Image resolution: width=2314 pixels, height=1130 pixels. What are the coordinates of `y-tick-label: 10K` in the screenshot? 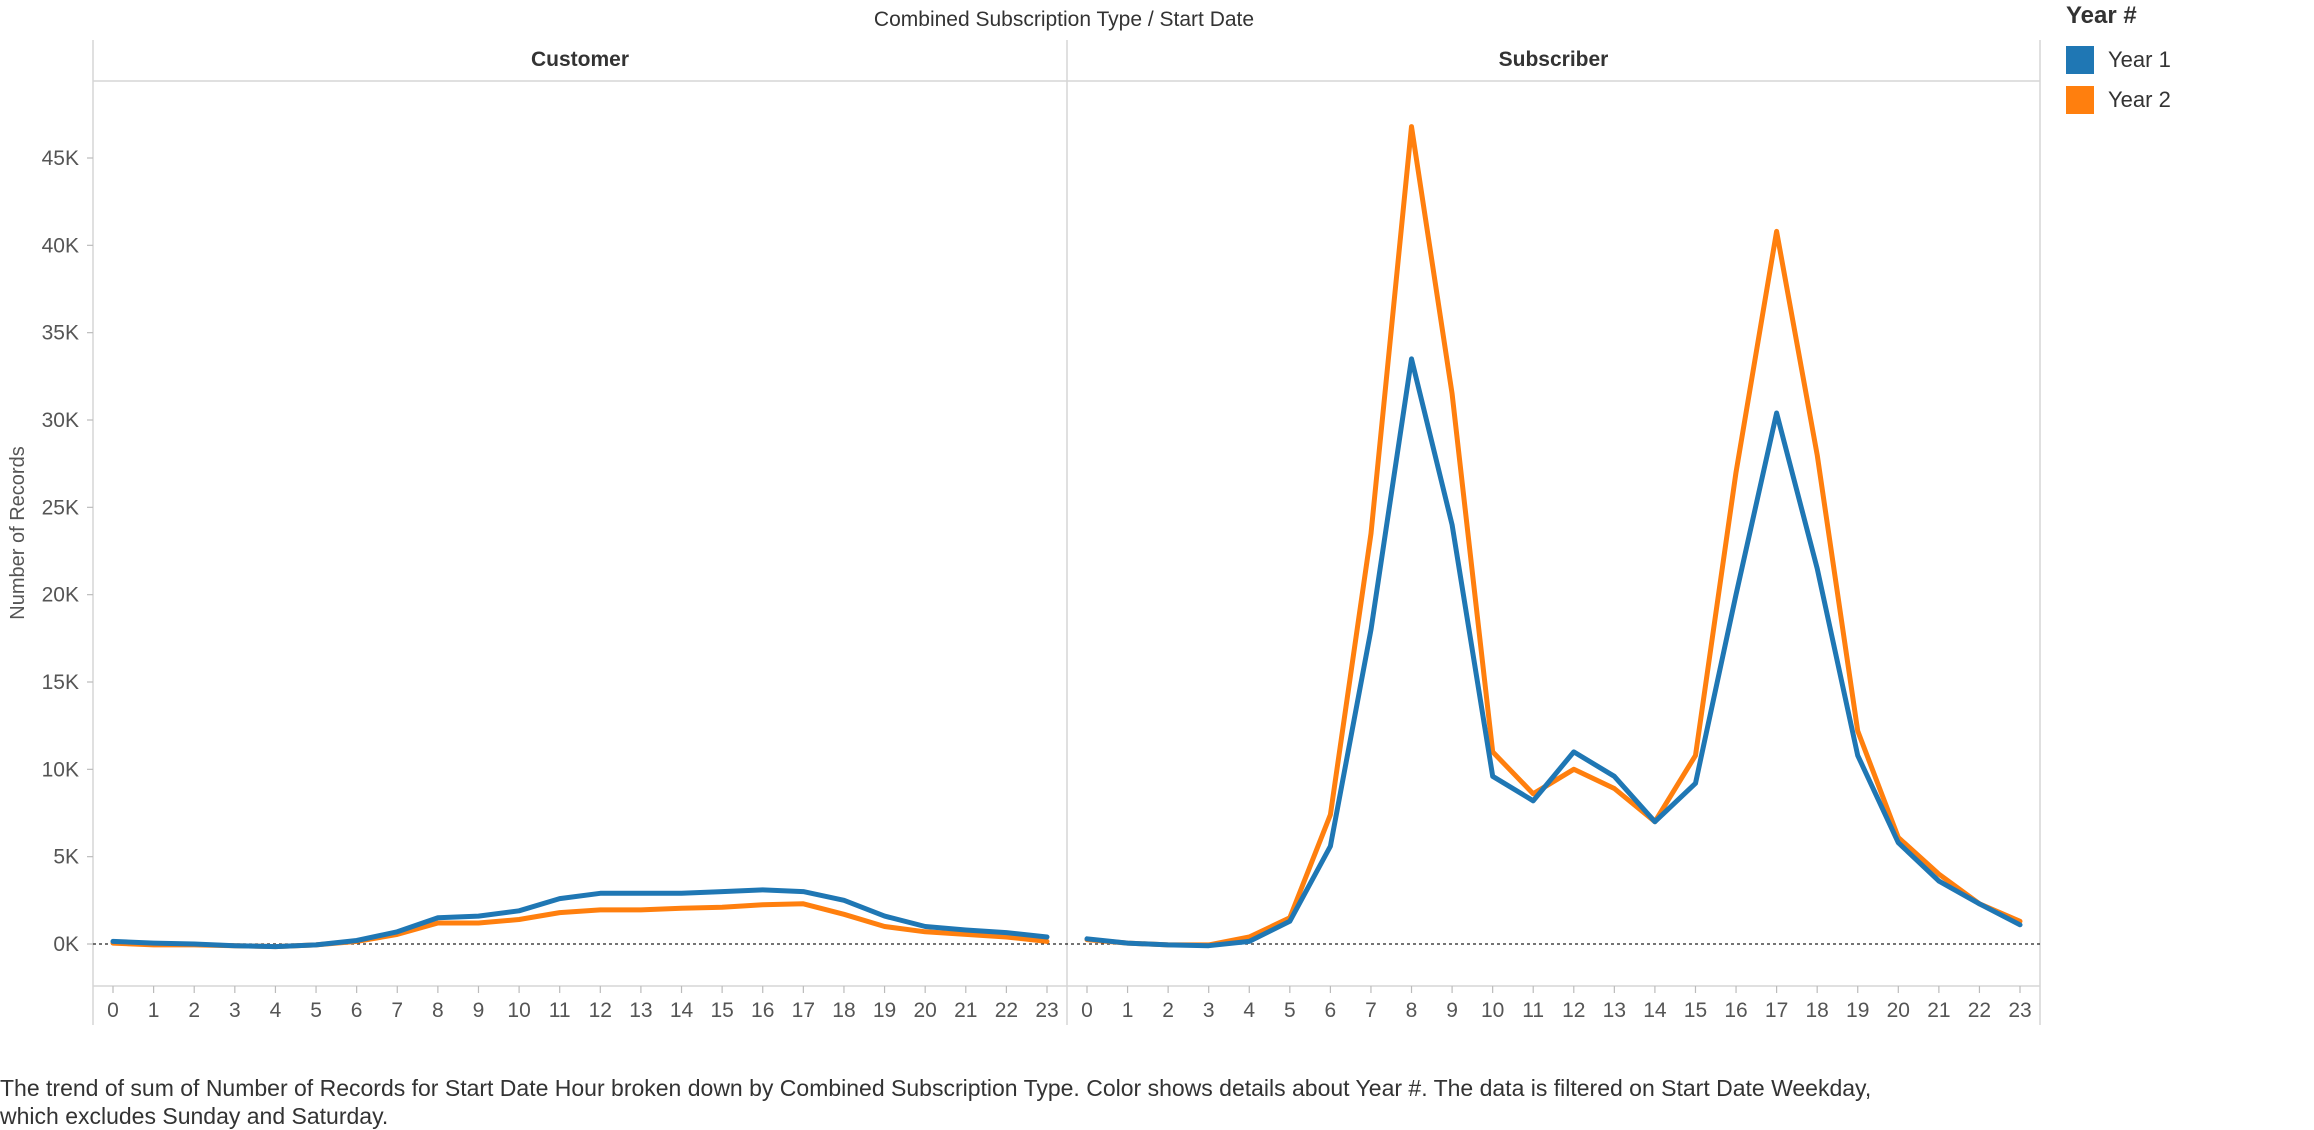 It's located at (60, 769).